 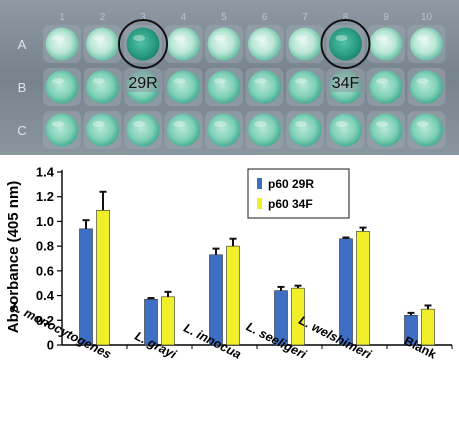 What do you see at coordinates (45, 221) in the screenshot?
I see `y-tick-label: 1.0` at bounding box center [45, 221].